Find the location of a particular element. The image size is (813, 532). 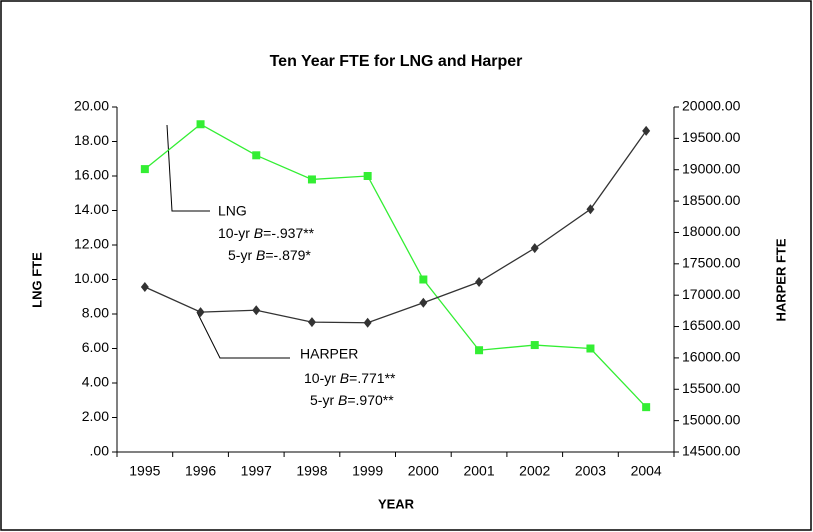

x-tick-label: 2003 is located at coordinates (590, 471).